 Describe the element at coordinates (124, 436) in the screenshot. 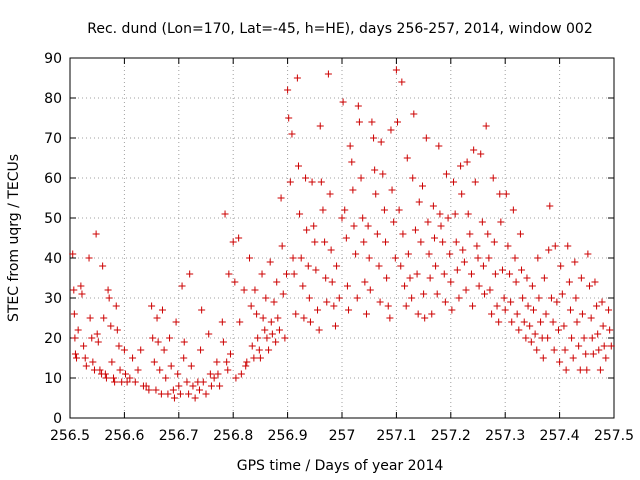

I see `x-tick-label: 256.6` at that location.